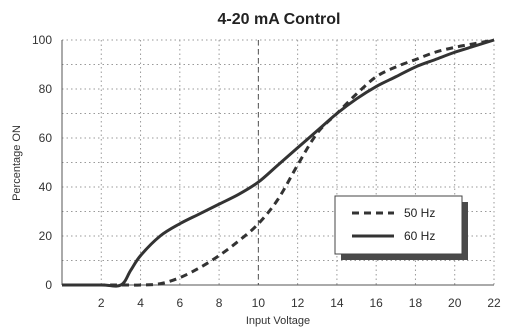 The height and width of the screenshot is (328, 516). What do you see at coordinates (46, 187) in the screenshot?
I see `y-tick-label: 40` at bounding box center [46, 187].